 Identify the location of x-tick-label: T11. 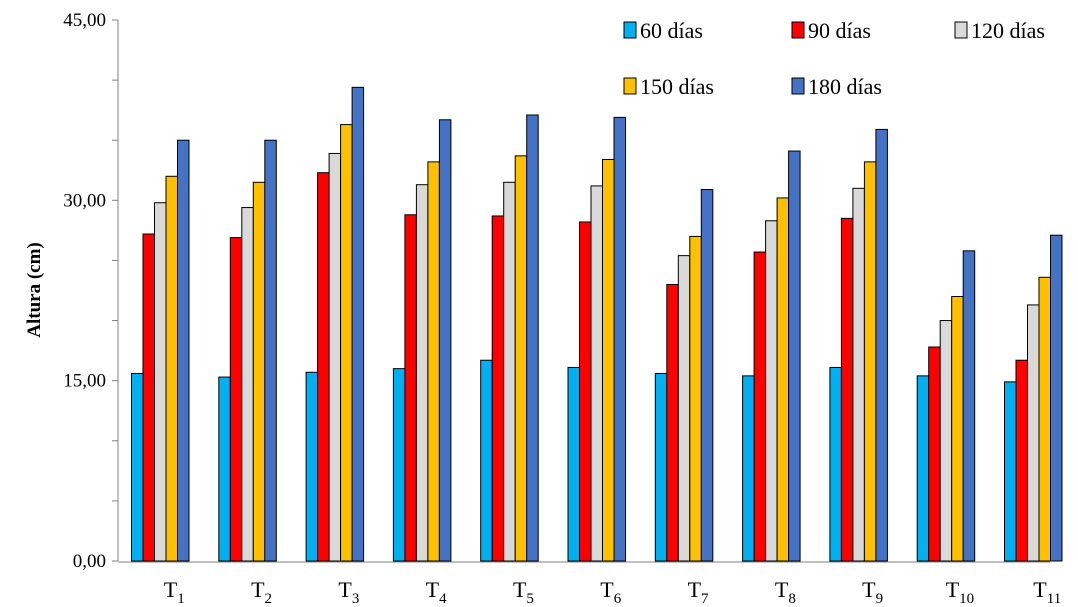
(1047, 592).